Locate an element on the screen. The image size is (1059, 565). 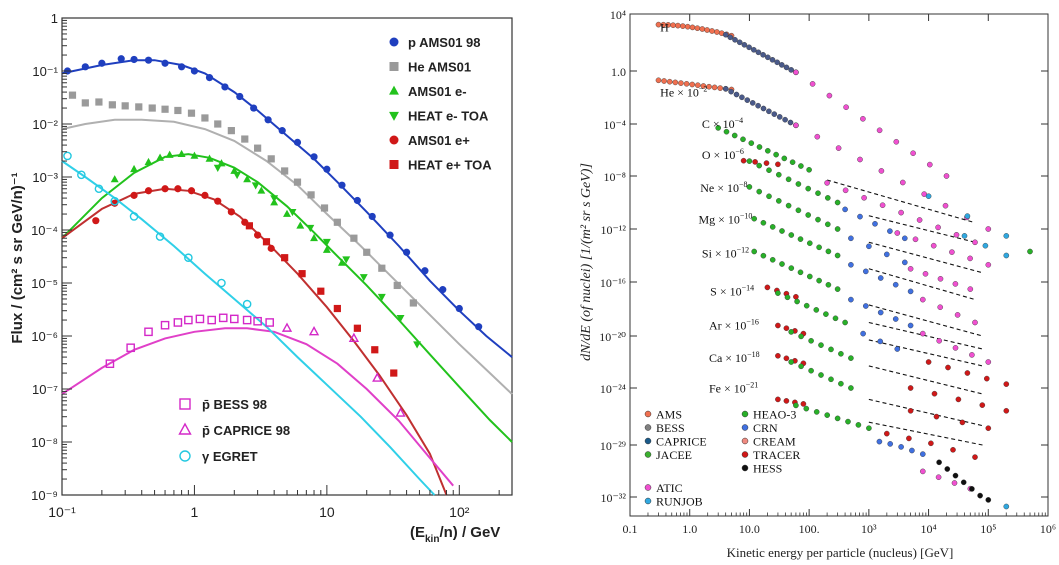
legend-label: CAPRICE is located at coordinates (681, 442).